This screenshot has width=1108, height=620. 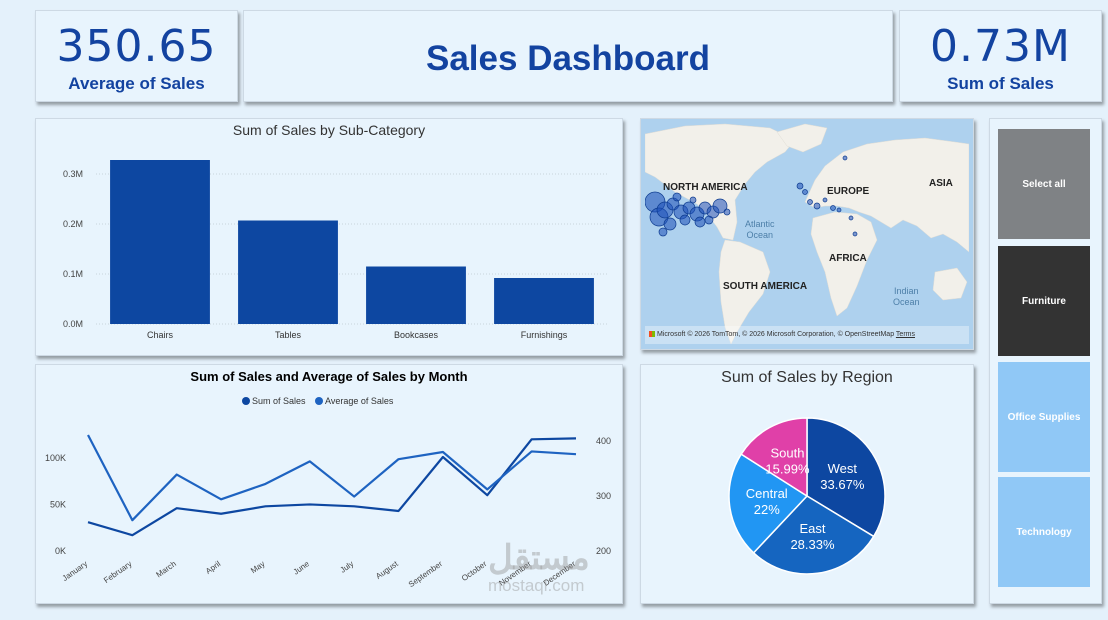 I want to click on x-tick-label: April, so click(x=213, y=567).